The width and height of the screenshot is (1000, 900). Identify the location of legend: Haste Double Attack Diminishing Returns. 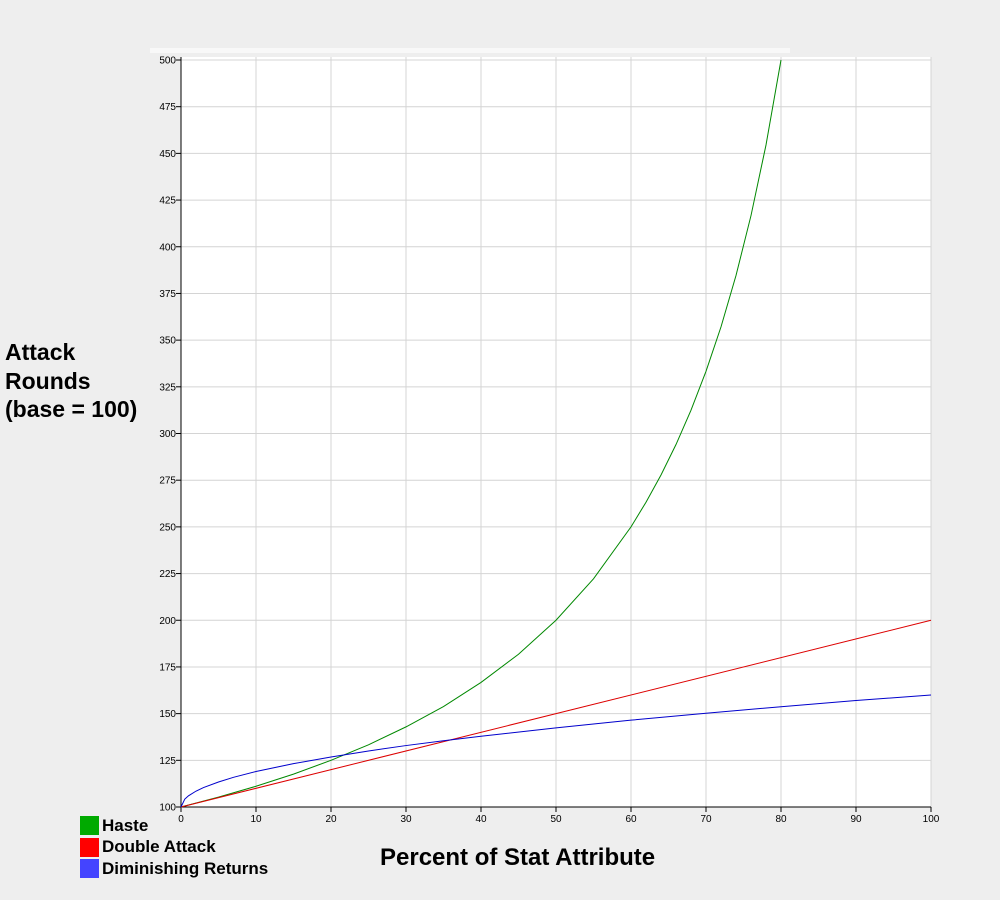
(174, 847).